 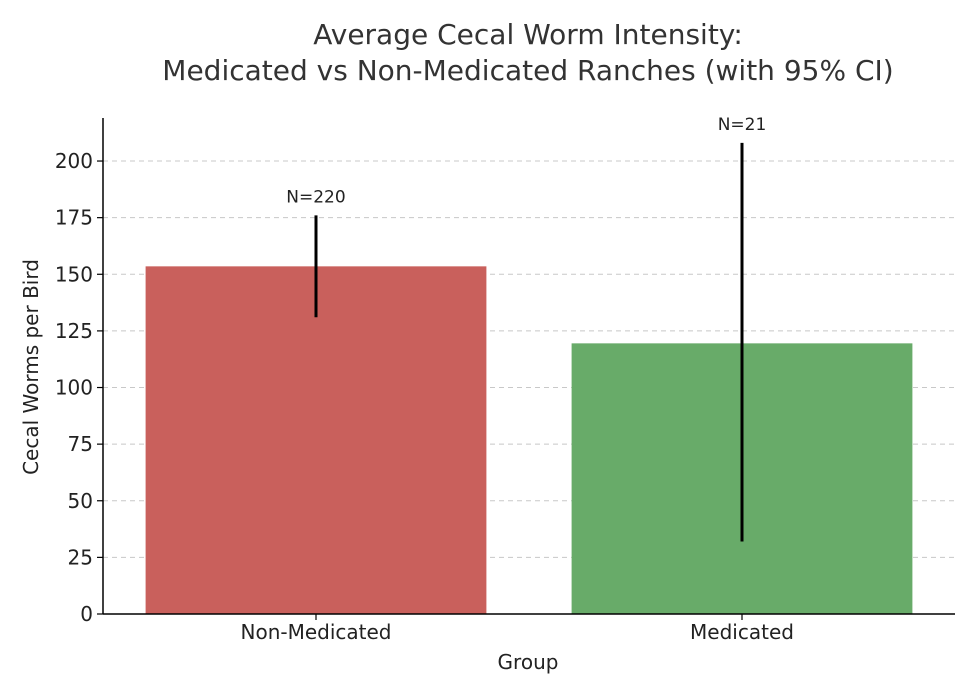 What do you see at coordinates (526, 161) in the screenshot?
I see `annotations: N=220 N=21` at bounding box center [526, 161].